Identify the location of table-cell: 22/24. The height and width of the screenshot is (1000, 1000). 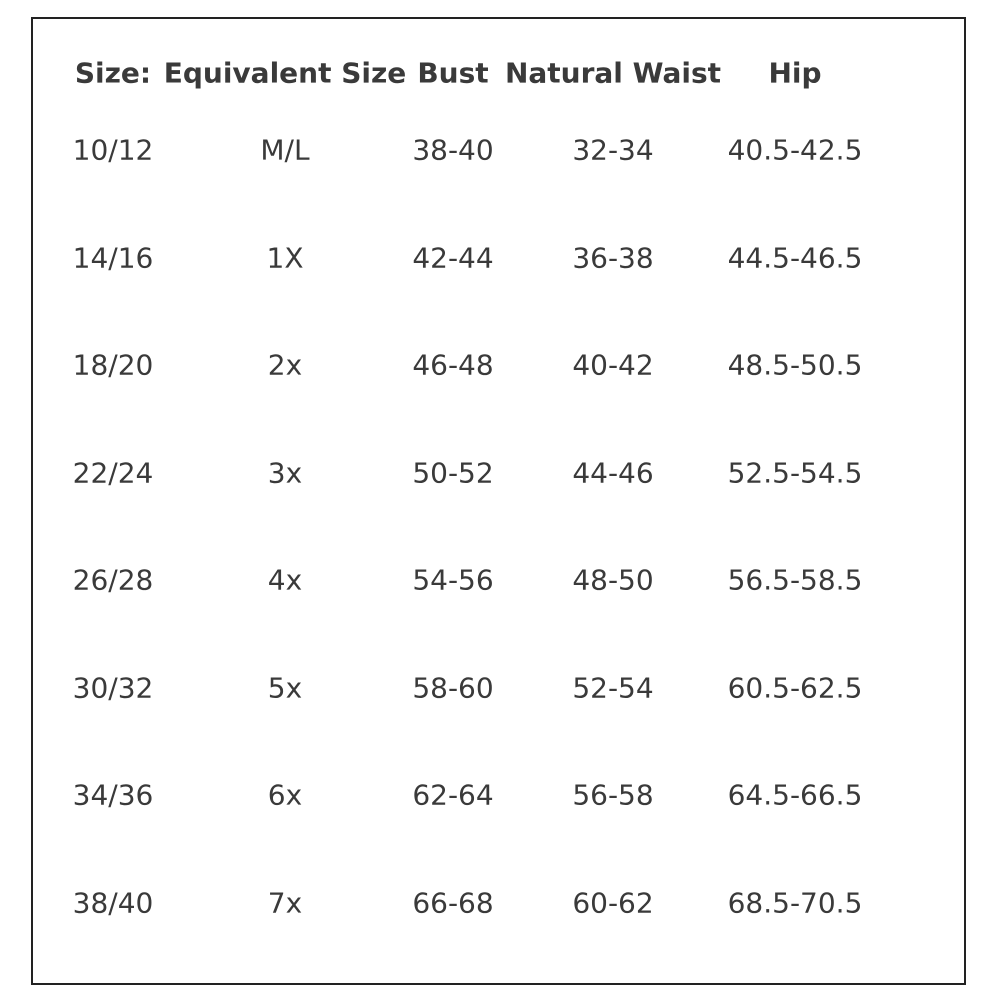
(113, 472).